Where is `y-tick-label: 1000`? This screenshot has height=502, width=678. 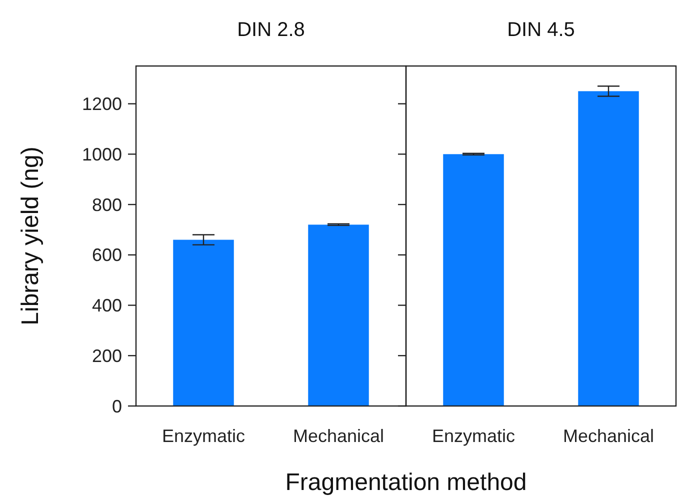 y-tick-label: 1000 is located at coordinates (102, 154).